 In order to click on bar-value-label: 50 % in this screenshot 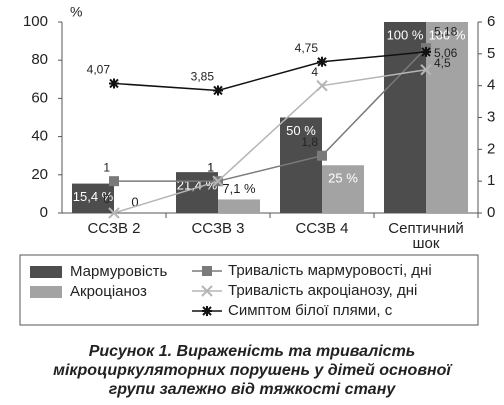, I will do `click(301, 130)`.